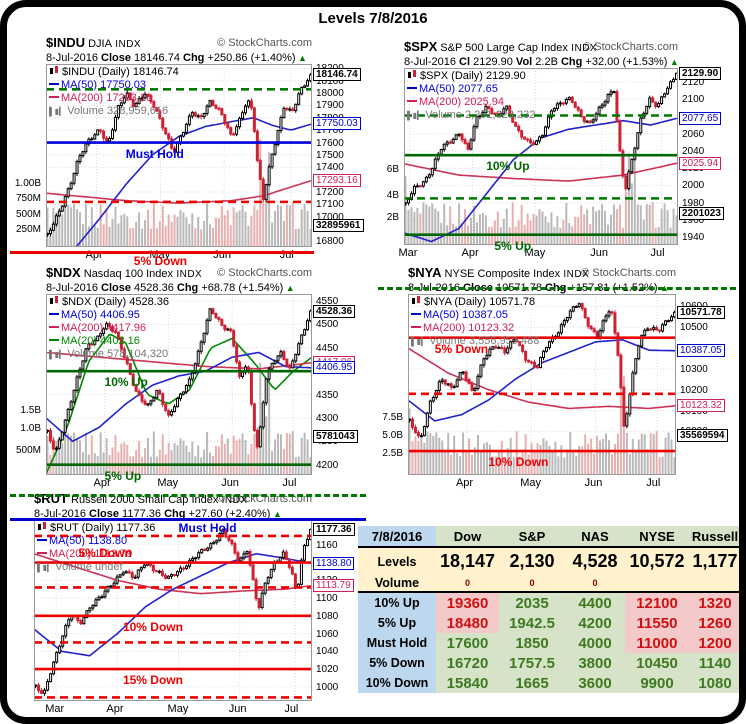 The height and width of the screenshot is (724, 746). Describe the element at coordinates (693, 151) in the screenshot. I see `y-axis-tick: 2040` at that location.